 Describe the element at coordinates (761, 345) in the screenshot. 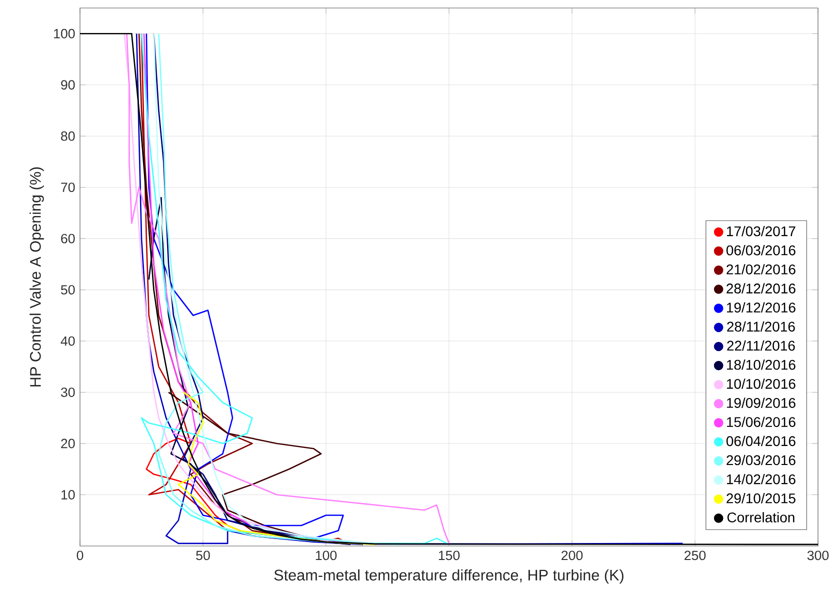

I see `legend-label: 22/11/2016` at that location.